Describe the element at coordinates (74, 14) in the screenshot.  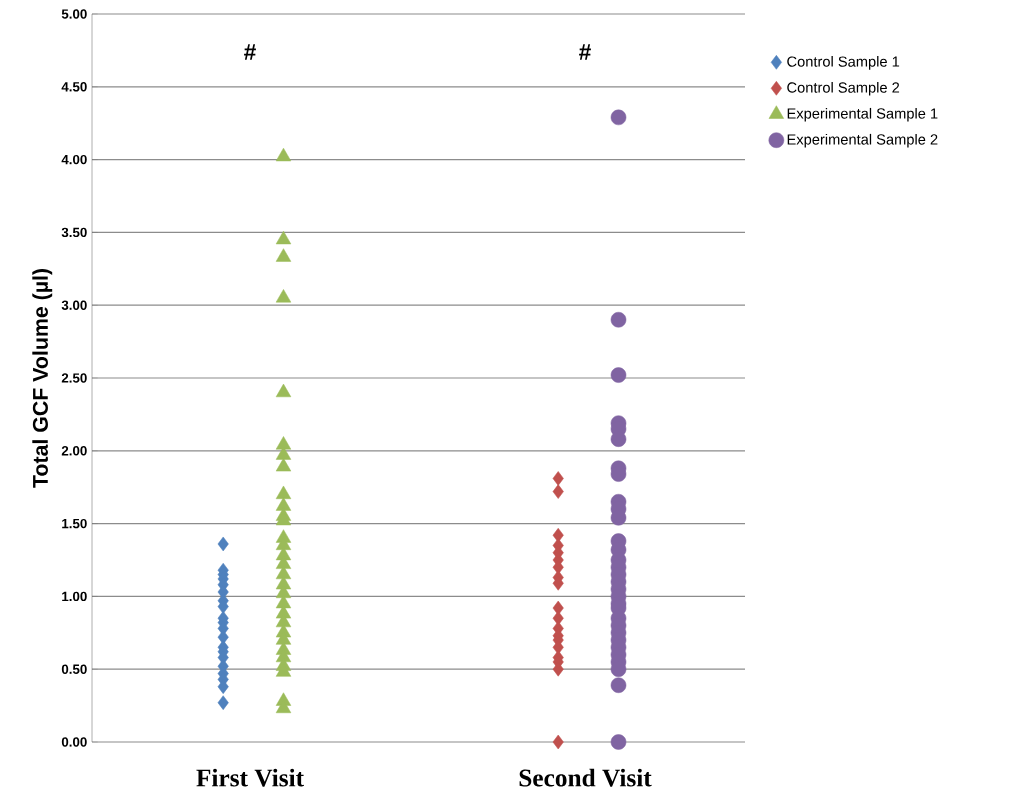
I see `y-tick-label: 5.00` at that location.